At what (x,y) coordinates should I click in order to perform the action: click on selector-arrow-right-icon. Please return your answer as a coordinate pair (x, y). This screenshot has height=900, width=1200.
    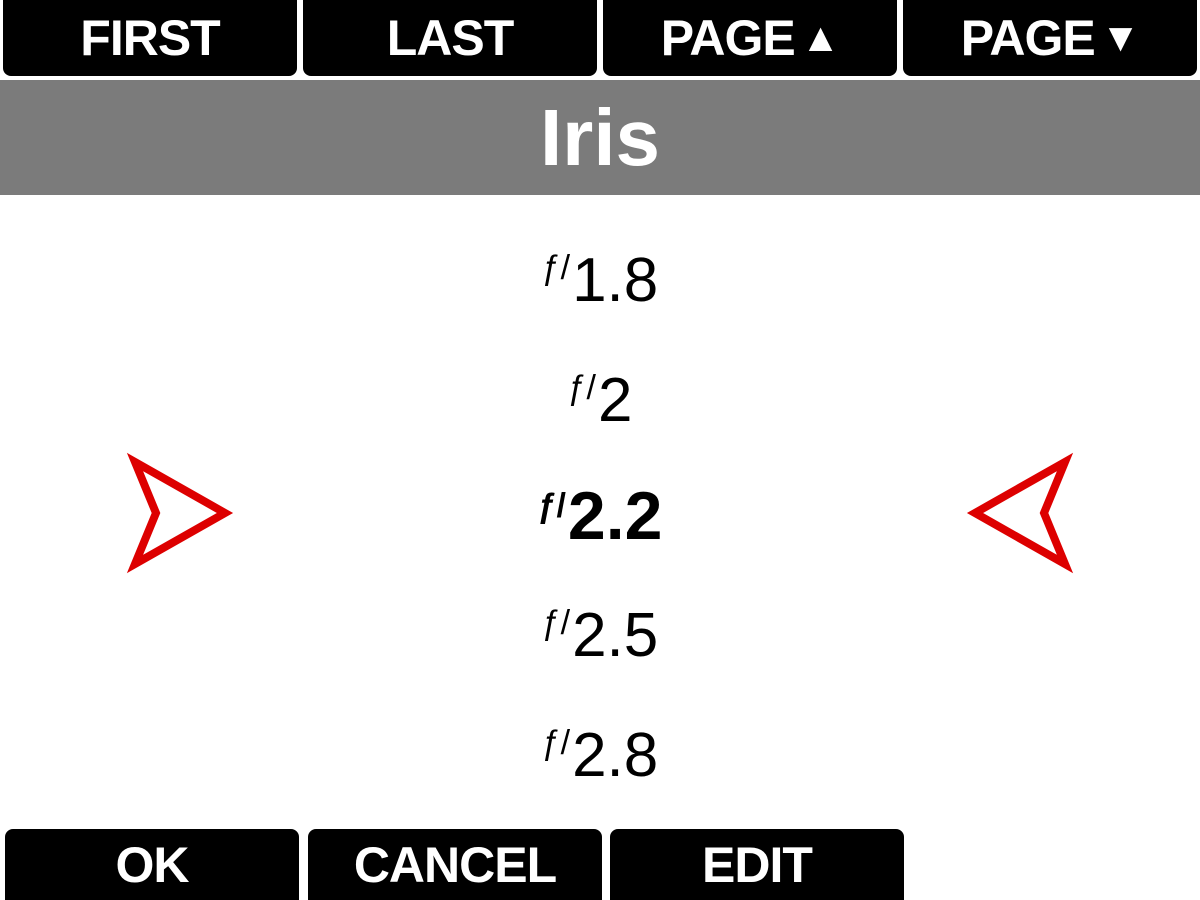
    Looking at the image, I should click on (180, 513).